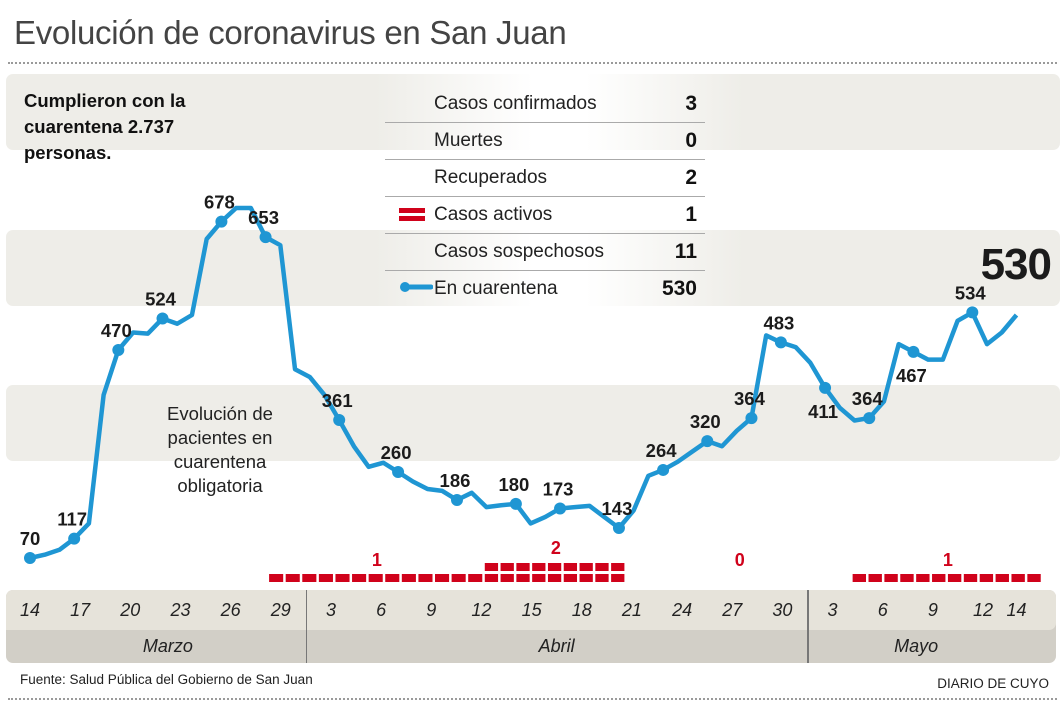  Describe the element at coordinates (705, 421) in the screenshot. I see `data-label: 320` at that location.